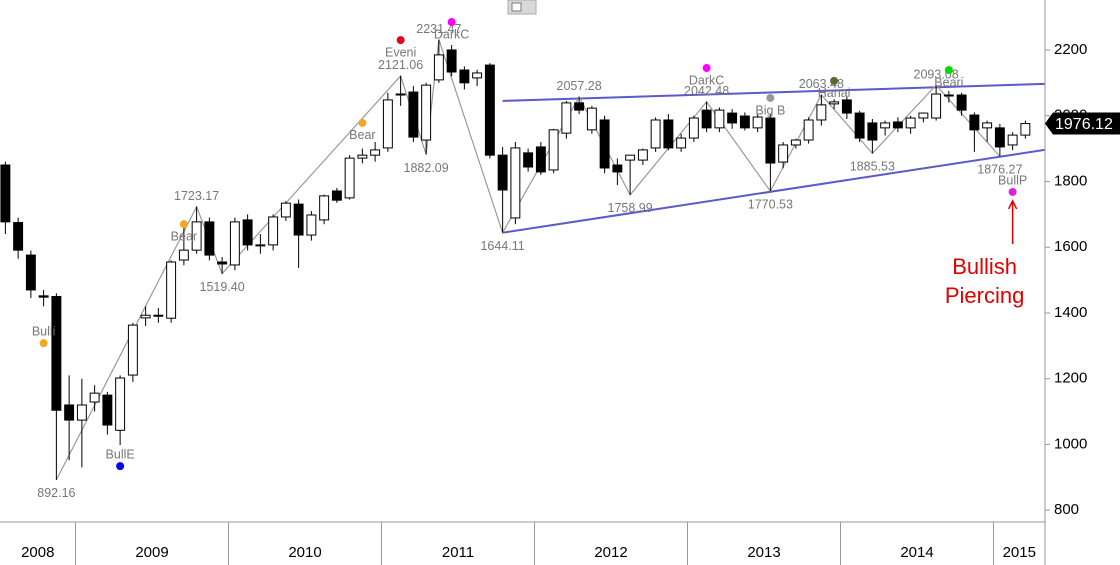 This screenshot has height=565, width=1120. What do you see at coordinates (56, 493) in the screenshot?
I see `pivot-label: 892.16` at bounding box center [56, 493].